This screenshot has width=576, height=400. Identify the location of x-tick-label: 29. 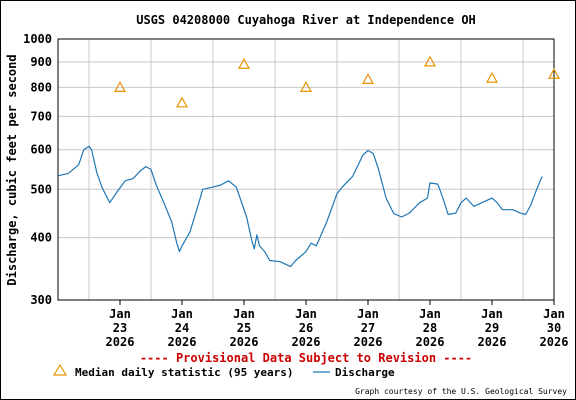
(492, 328).